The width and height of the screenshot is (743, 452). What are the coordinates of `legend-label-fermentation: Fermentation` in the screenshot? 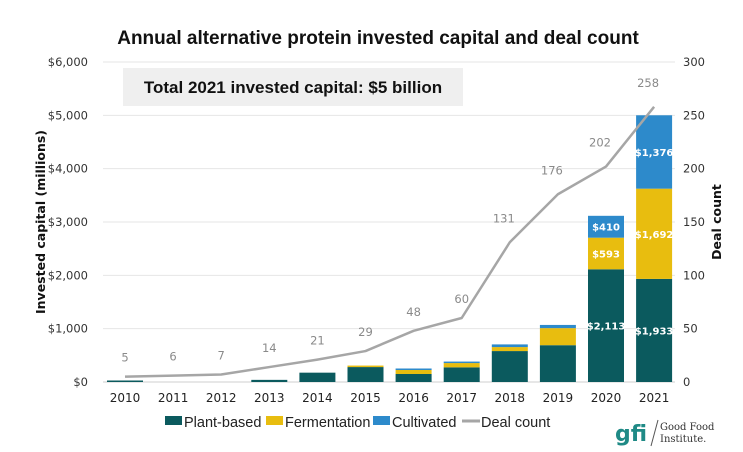 It's located at (327, 423).